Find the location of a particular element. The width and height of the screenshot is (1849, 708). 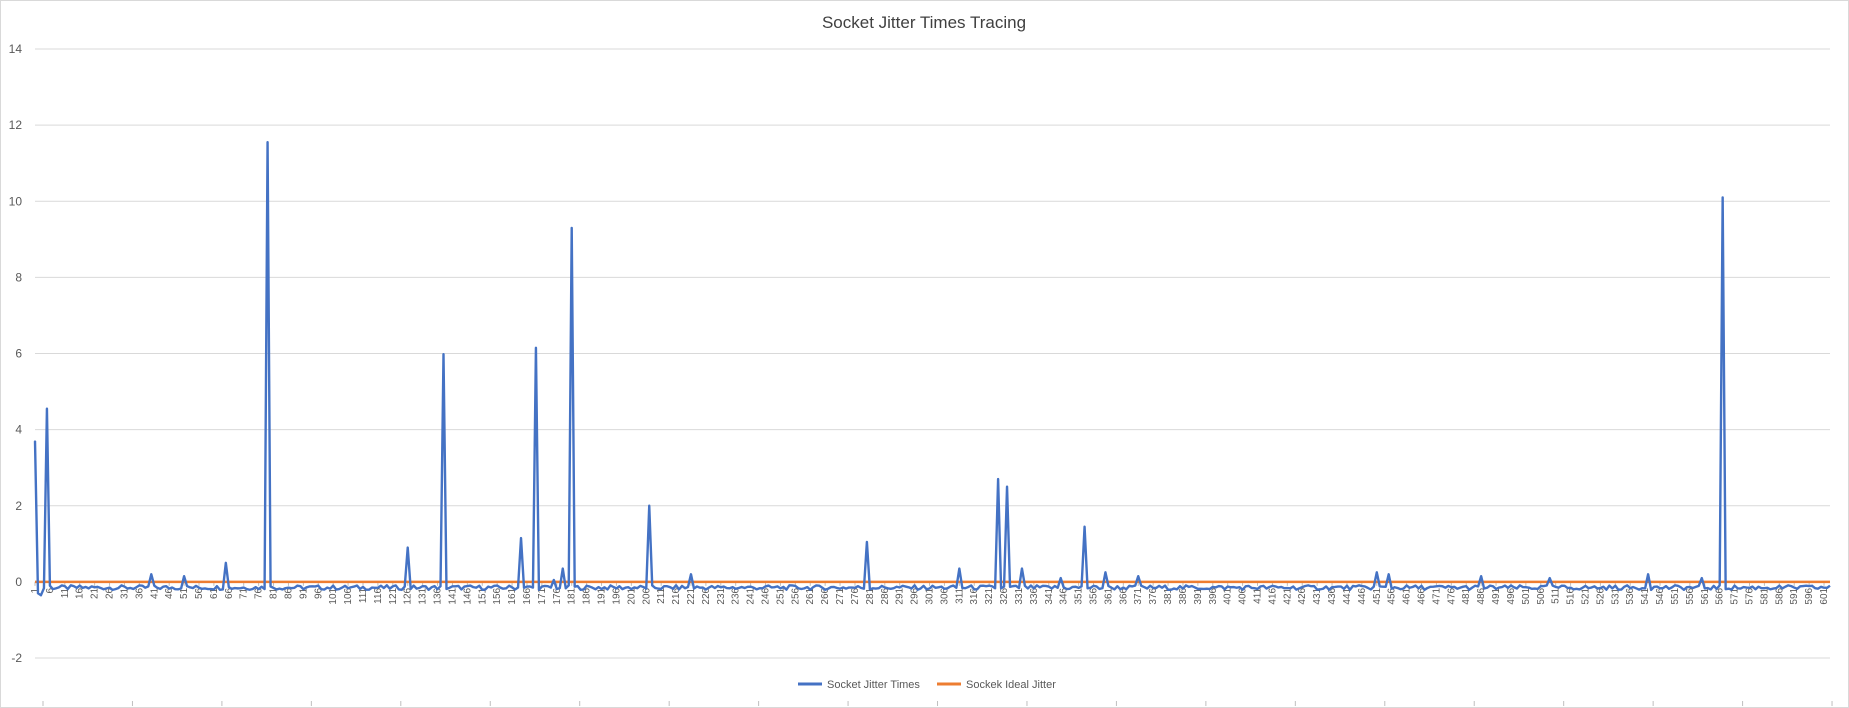

x-tick-label: 331 is located at coordinates (1019, 595).